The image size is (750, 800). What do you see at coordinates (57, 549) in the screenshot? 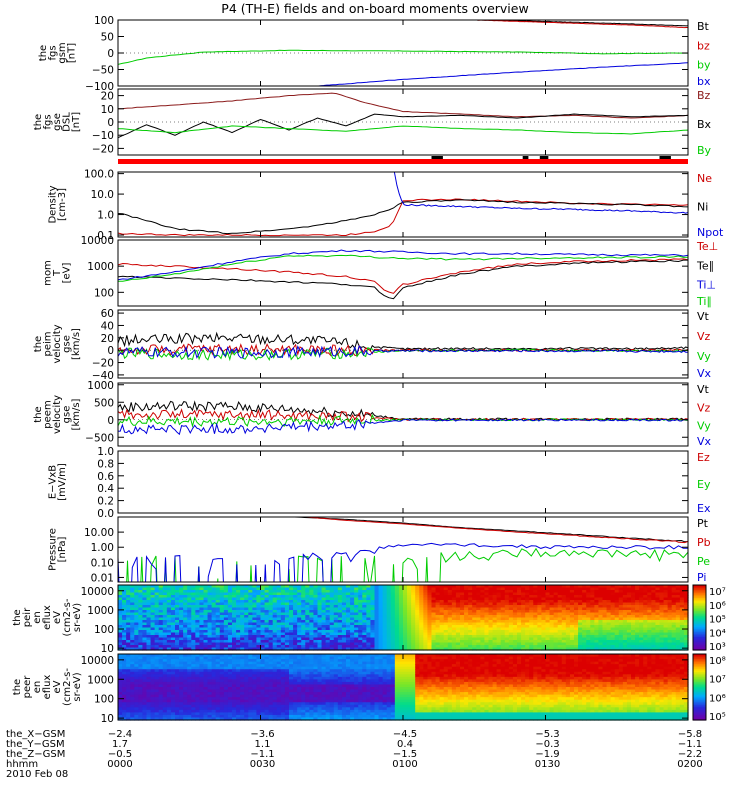
I see `y-axis-label: Pressure[nPa]` at bounding box center [57, 549].